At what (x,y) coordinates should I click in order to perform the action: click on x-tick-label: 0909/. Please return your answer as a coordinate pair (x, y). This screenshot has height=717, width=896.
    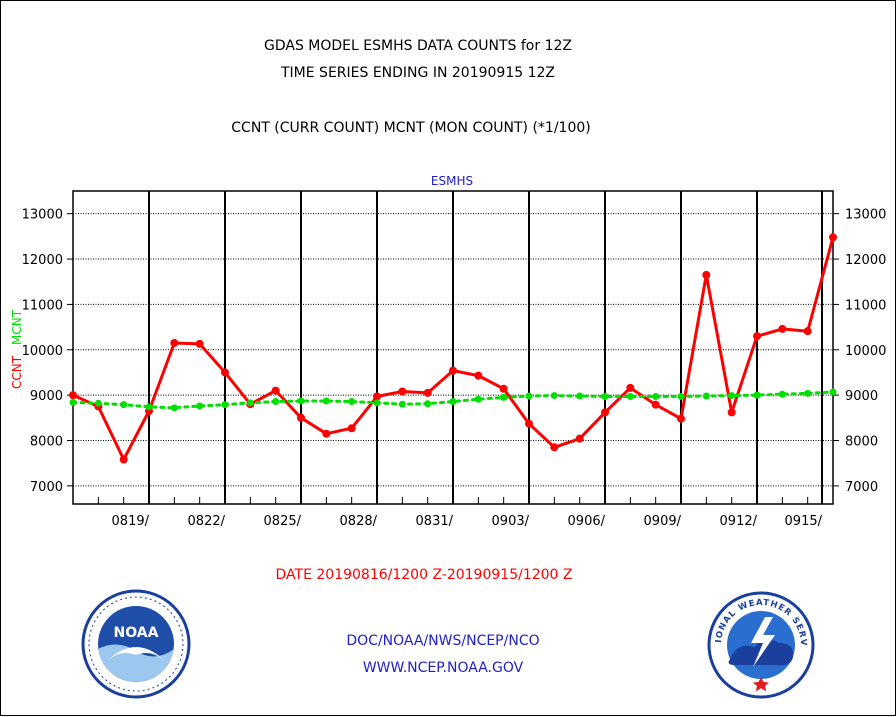
    Looking at the image, I should click on (663, 521).